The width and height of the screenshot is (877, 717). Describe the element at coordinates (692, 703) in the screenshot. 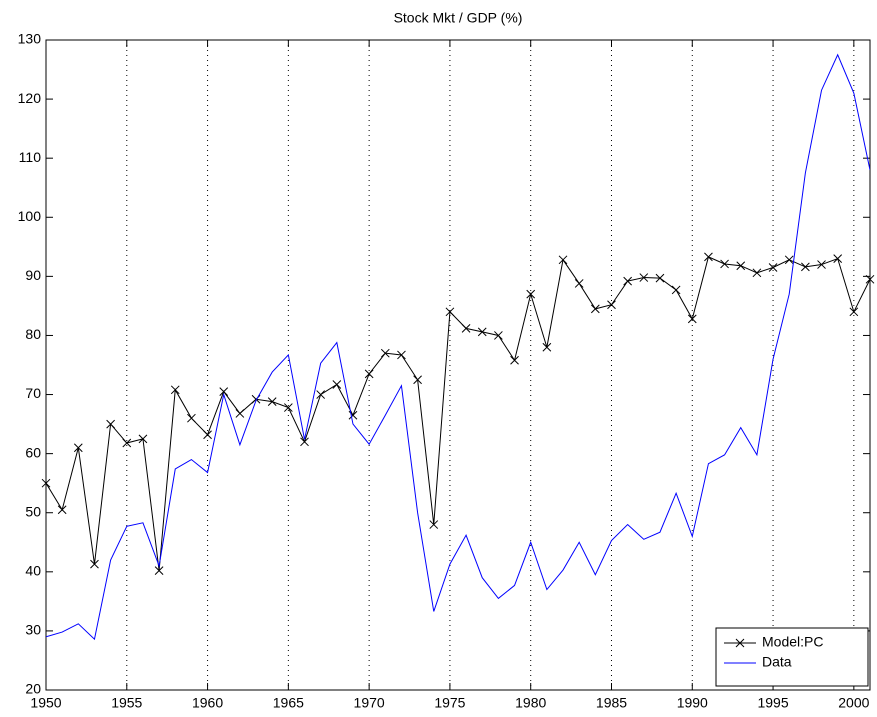

I see `x-tick-label: 1990` at that location.